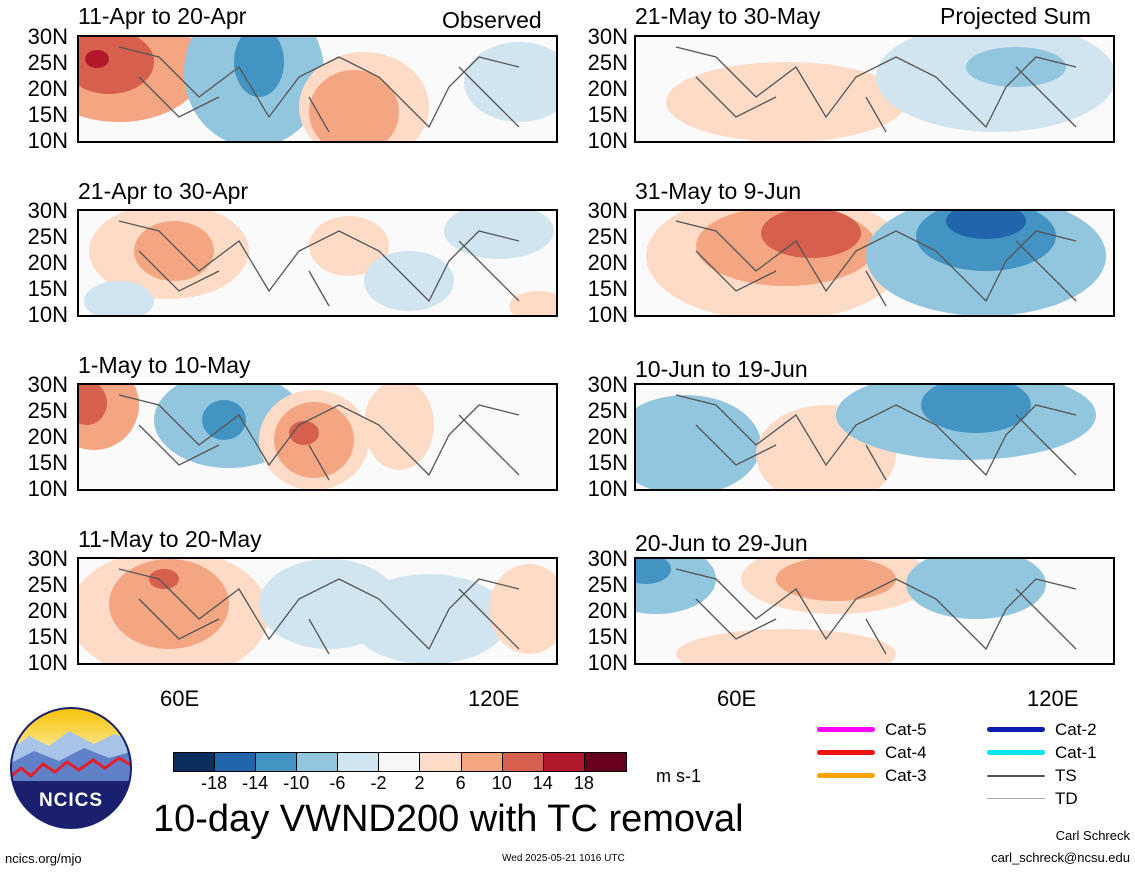  What do you see at coordinates (337, 783) in the screenshot?
I see `colorbar-tick: -6` at bounding box center [337, 783].